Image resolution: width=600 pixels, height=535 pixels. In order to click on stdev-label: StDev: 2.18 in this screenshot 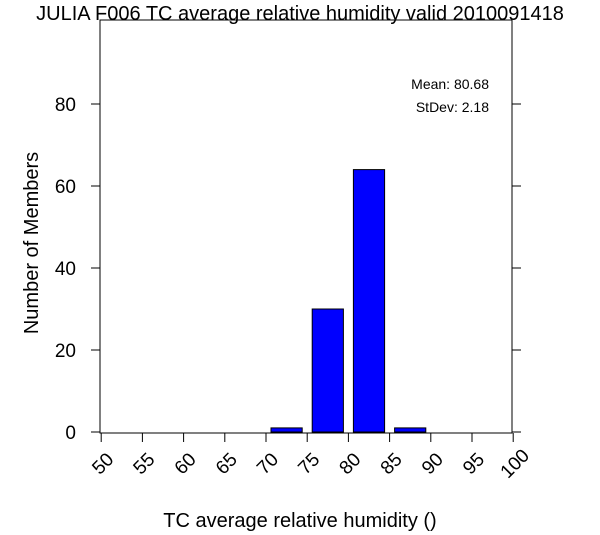, I will do `click(452, 107)`.